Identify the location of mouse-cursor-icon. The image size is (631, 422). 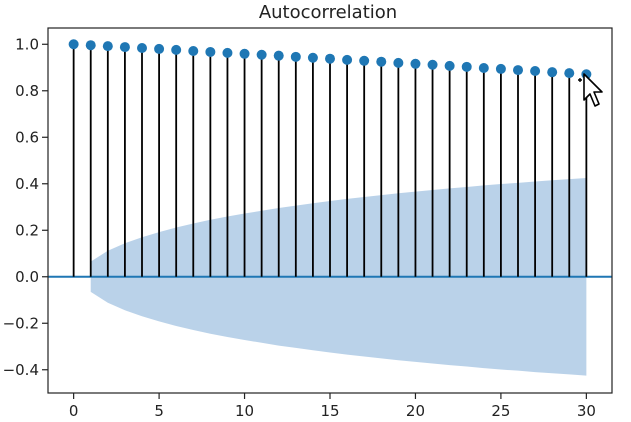
(590, 90).